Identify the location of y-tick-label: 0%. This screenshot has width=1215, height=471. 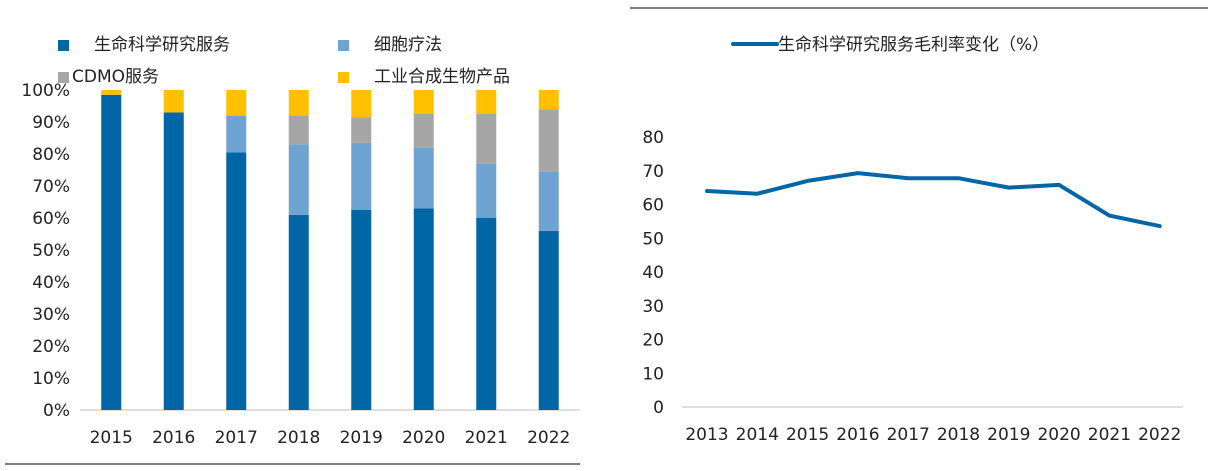
(56, 411).